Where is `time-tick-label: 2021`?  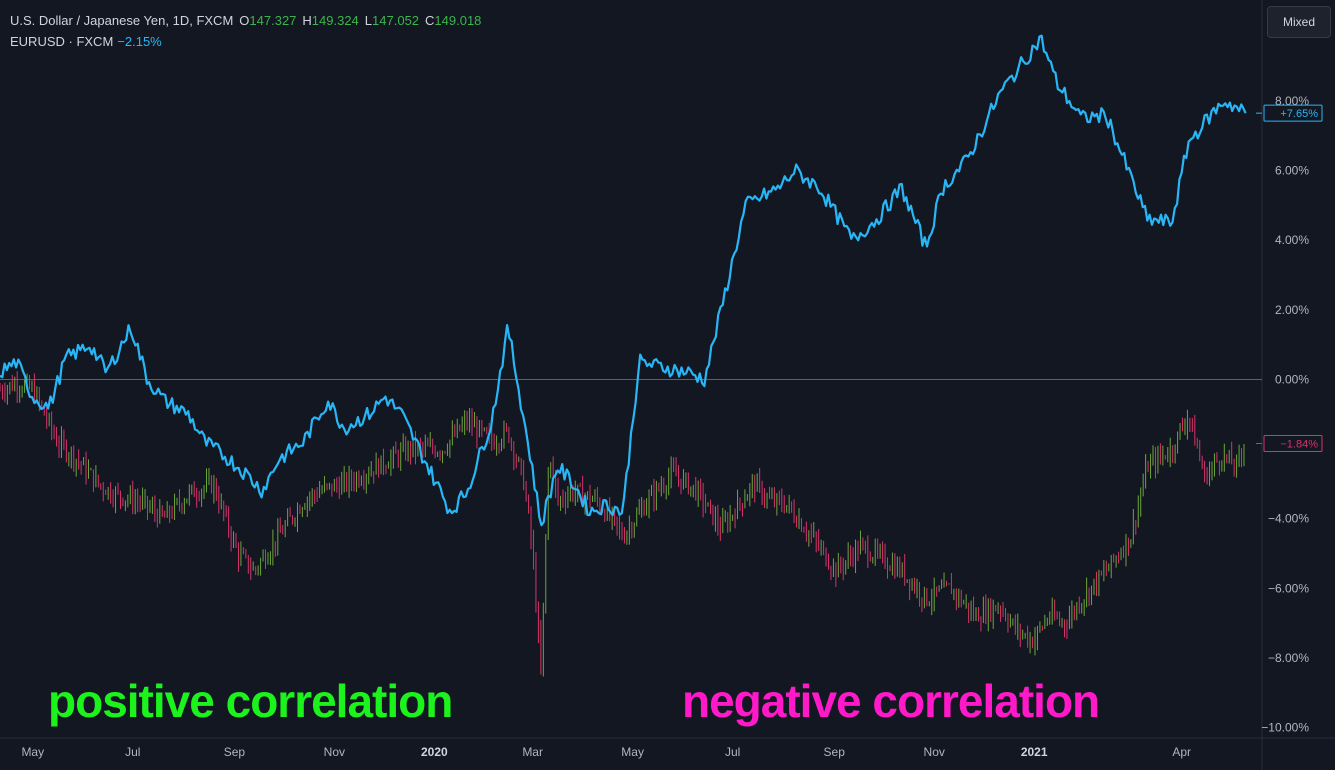
time-tick-label: 2021 is located at coordinates (1034, 752).